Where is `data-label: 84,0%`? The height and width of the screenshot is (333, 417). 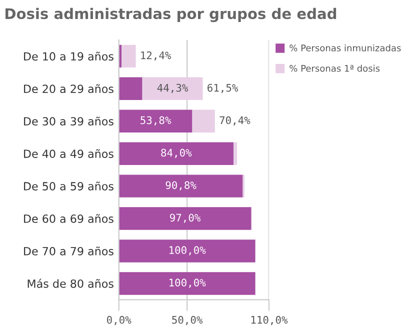
data-label: 84,0% is located at coordinates (176, 153).